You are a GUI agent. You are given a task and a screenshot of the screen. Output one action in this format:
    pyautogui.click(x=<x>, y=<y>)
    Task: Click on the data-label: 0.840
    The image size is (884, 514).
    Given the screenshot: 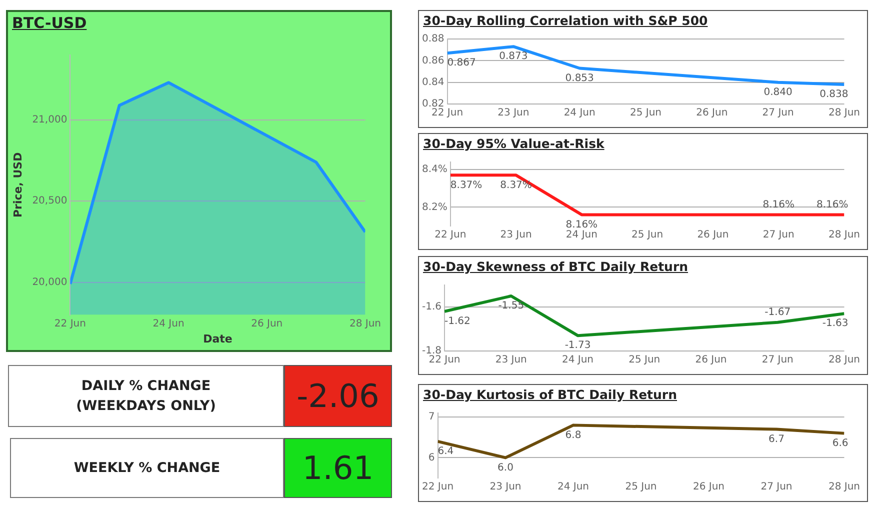 What is the action you would take?
    pyautogui.click(x=778, y=92)
    